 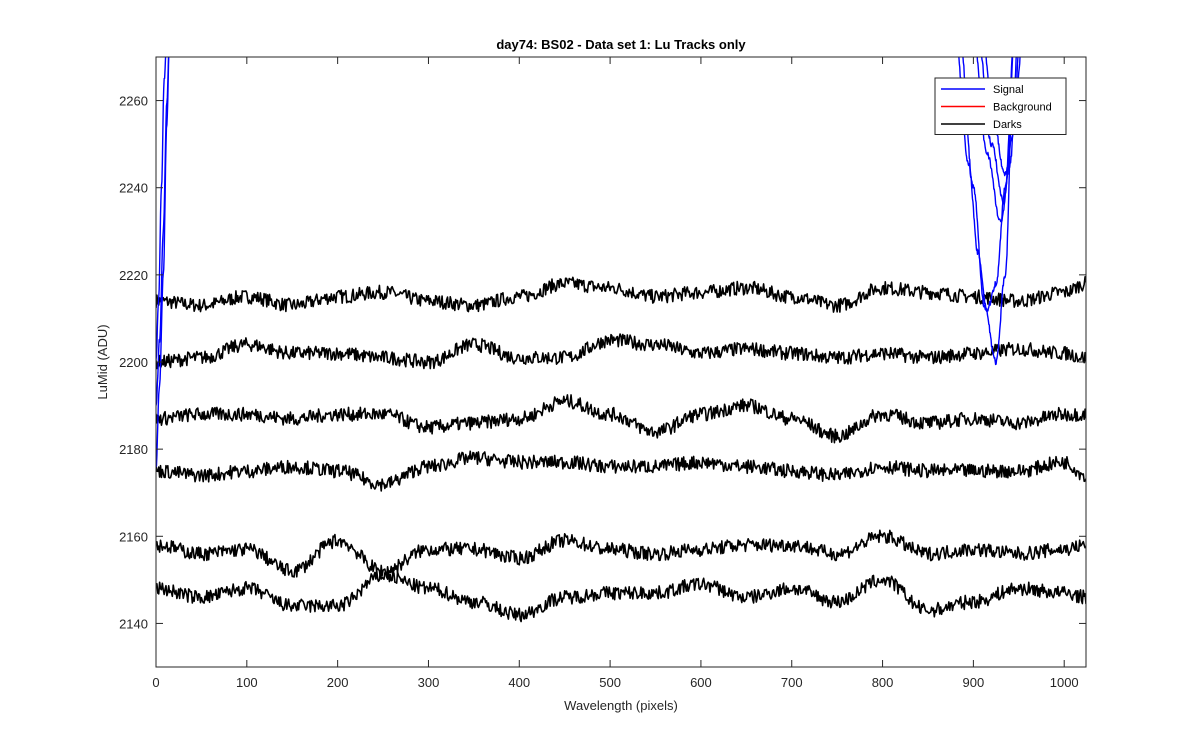 I want to click on x-tick-label: 900, so click(x=974, y=682).